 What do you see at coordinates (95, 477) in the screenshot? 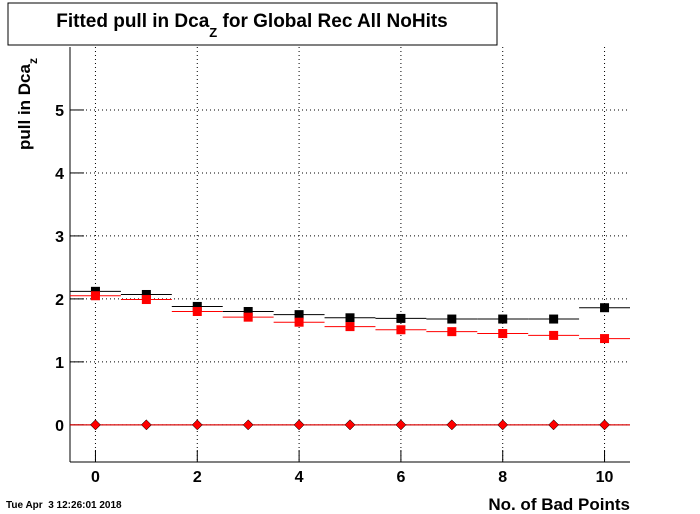
I see `x-tick-label: 0` at bounding box center [95, 477].